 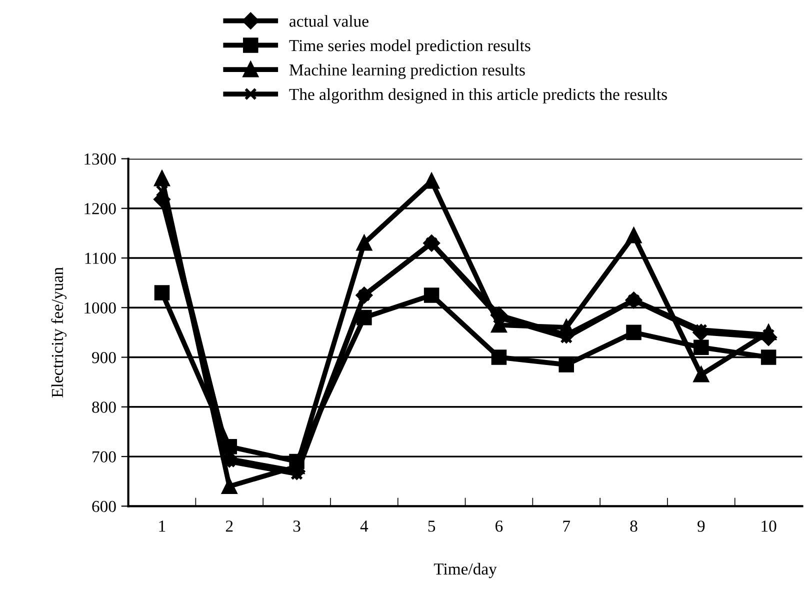 I want to click on y-tick-label: 1000, so click(x=100, y=308).